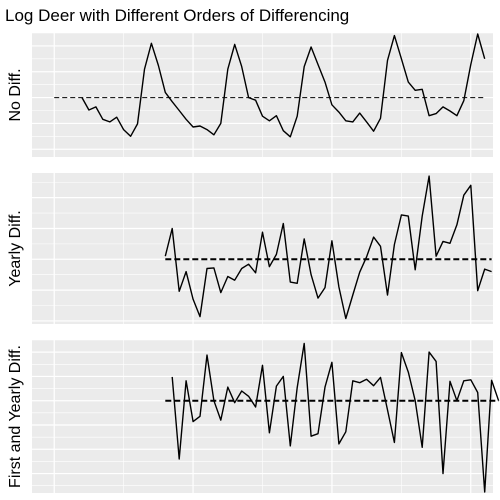 Image resolution: width=500 pixels, height=500 pixels. Describe the element at coordinates (15, 94) in the screenshot. I see `y-axis-label: No Diff.` at that location.